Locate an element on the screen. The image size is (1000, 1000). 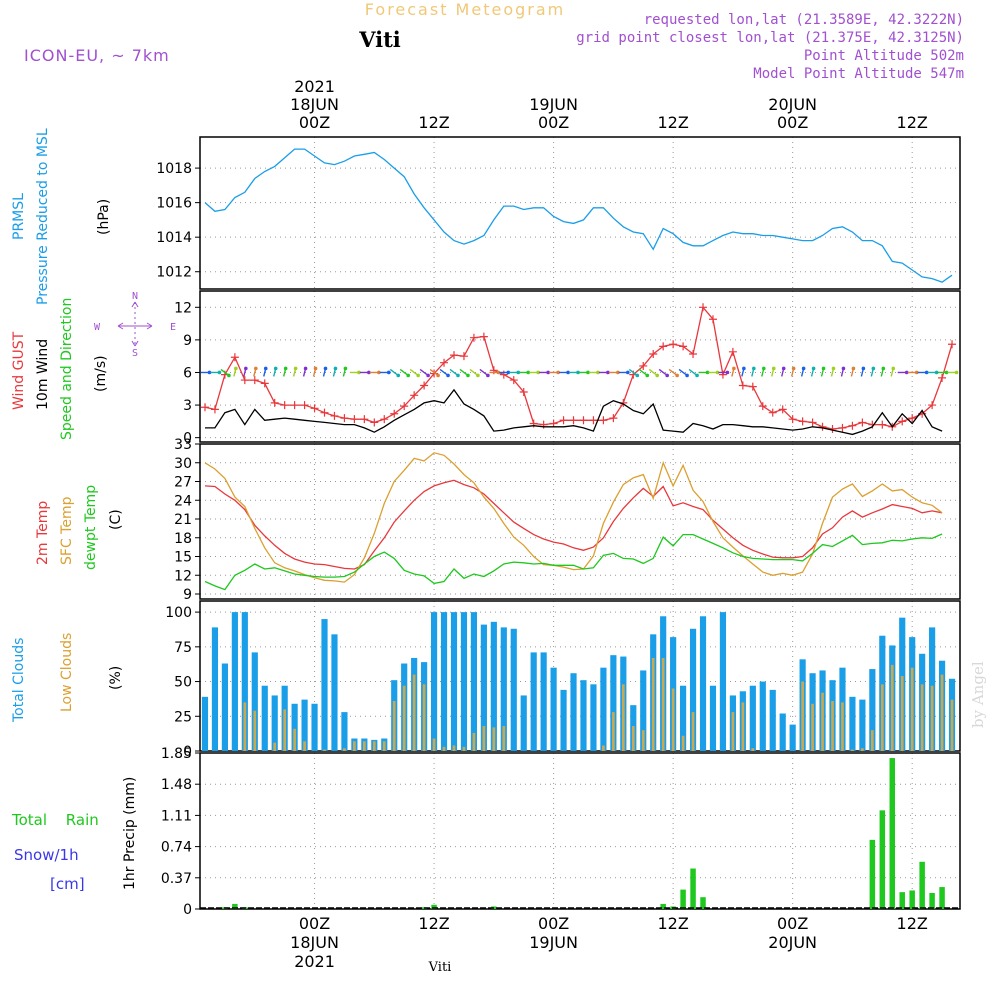
compass-w: W is located at coordinates (97, 327).